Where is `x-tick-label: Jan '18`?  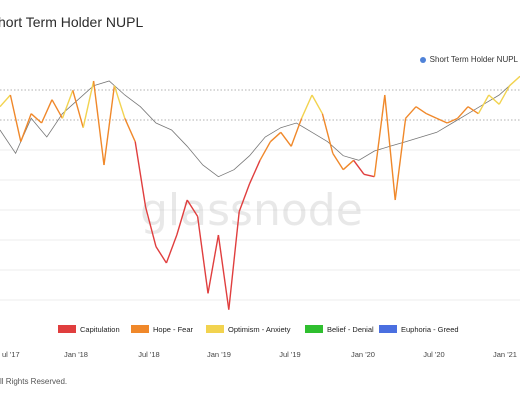
x-tick-label: Jan '18 is located at coordinates (76, 354).